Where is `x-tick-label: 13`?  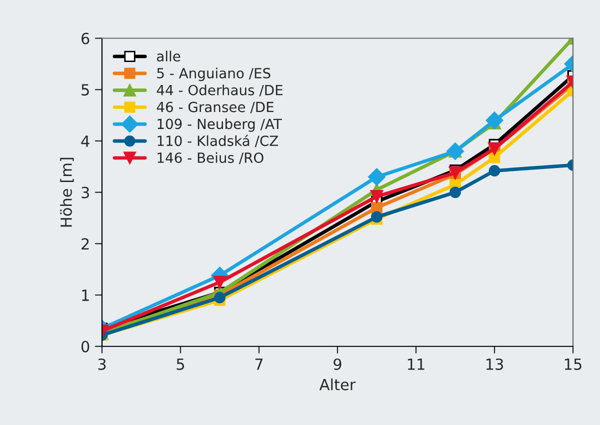 x-tick-label: 13 is located at coordinates (494, 364).